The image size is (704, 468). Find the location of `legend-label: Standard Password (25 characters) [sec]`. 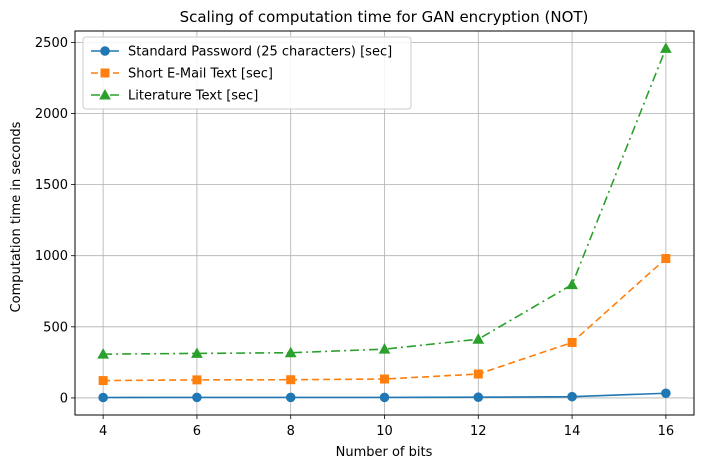

legend-label: Standard Password (25 characters) [sec] is located at coordinates (260, 52).